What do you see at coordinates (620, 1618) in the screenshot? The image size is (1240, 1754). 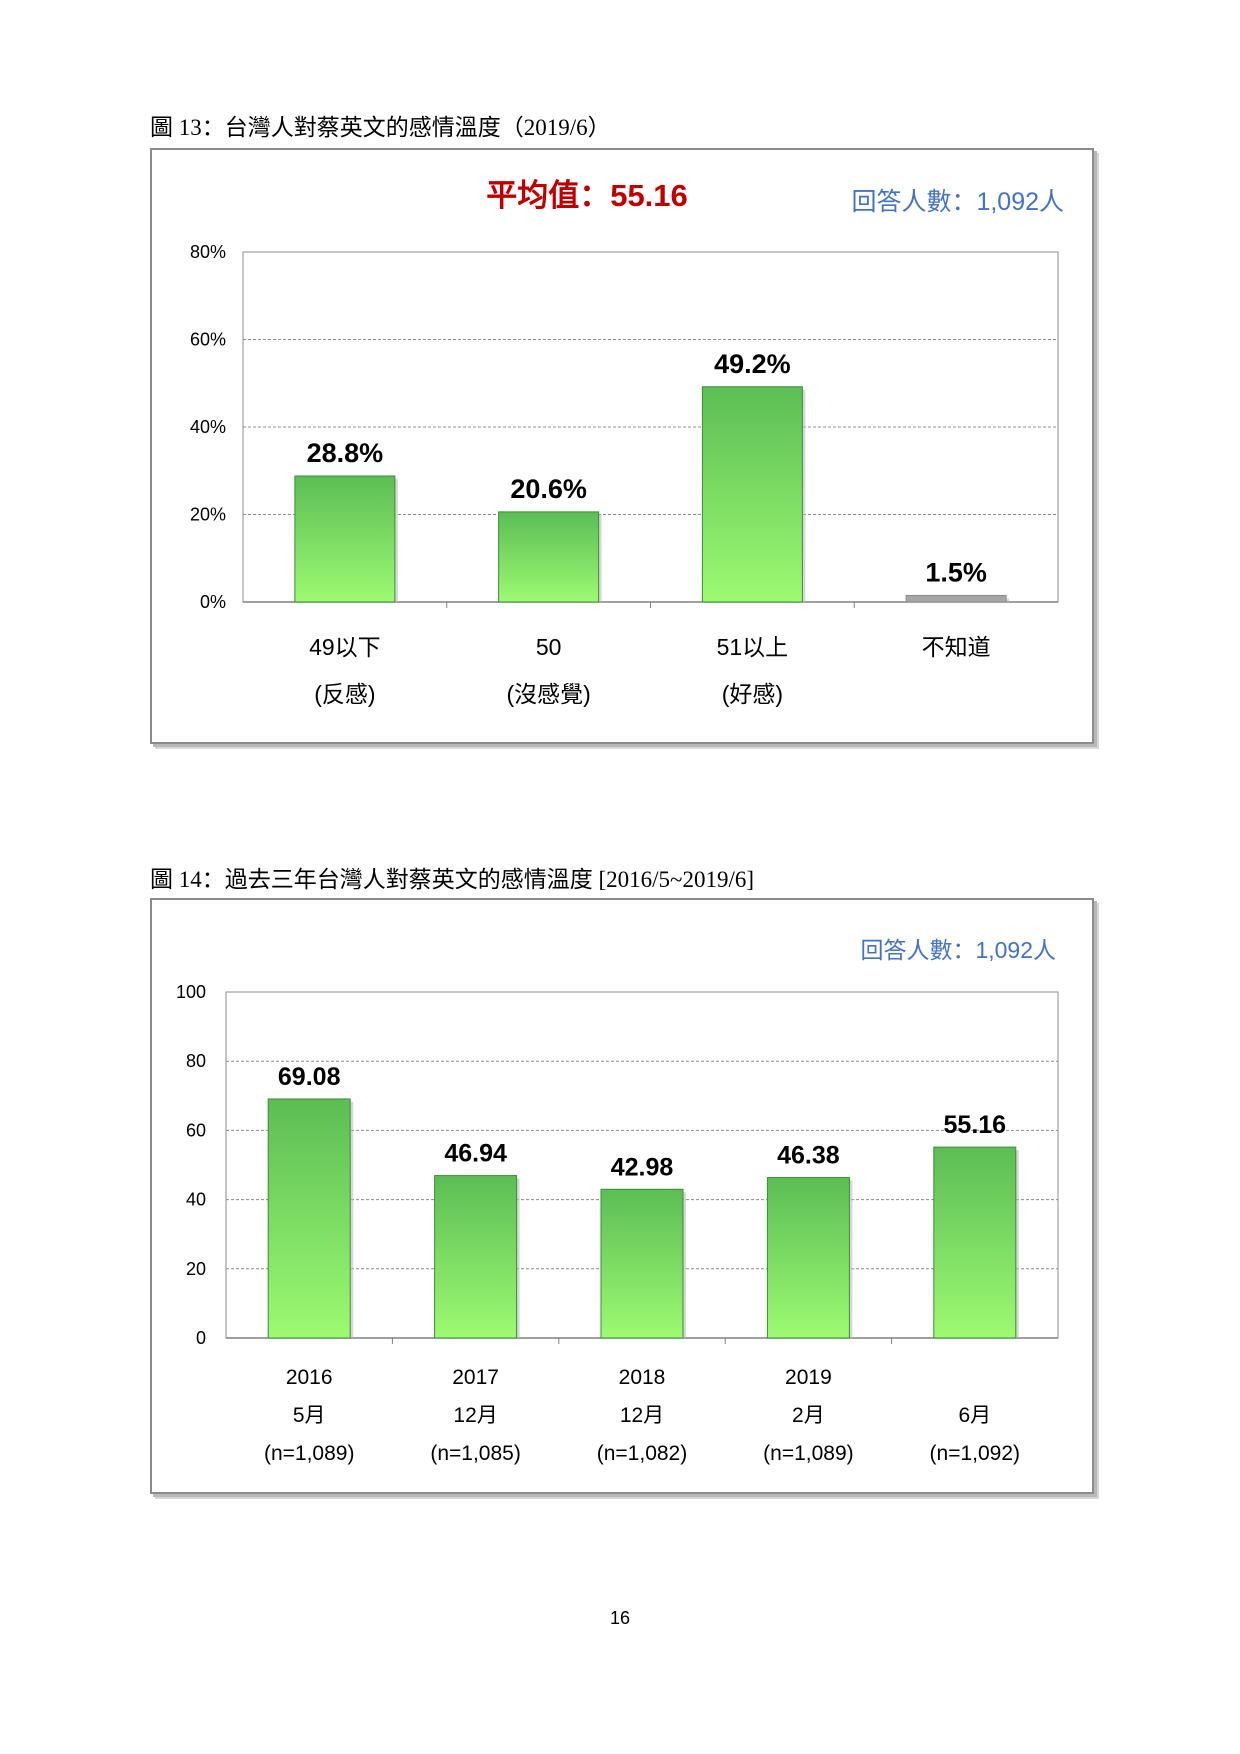 I see `page-number: 16` at bounding box center [620, 1618].